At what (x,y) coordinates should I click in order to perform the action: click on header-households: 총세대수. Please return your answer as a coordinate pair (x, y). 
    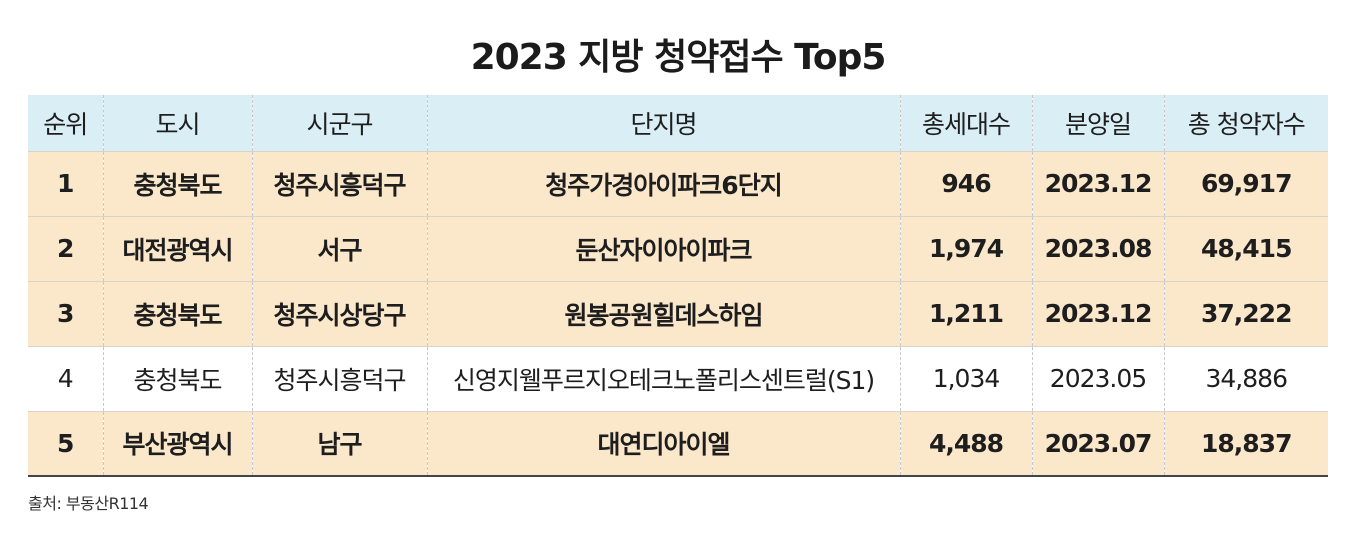
    Looking at the image, I should click on (965, 123).